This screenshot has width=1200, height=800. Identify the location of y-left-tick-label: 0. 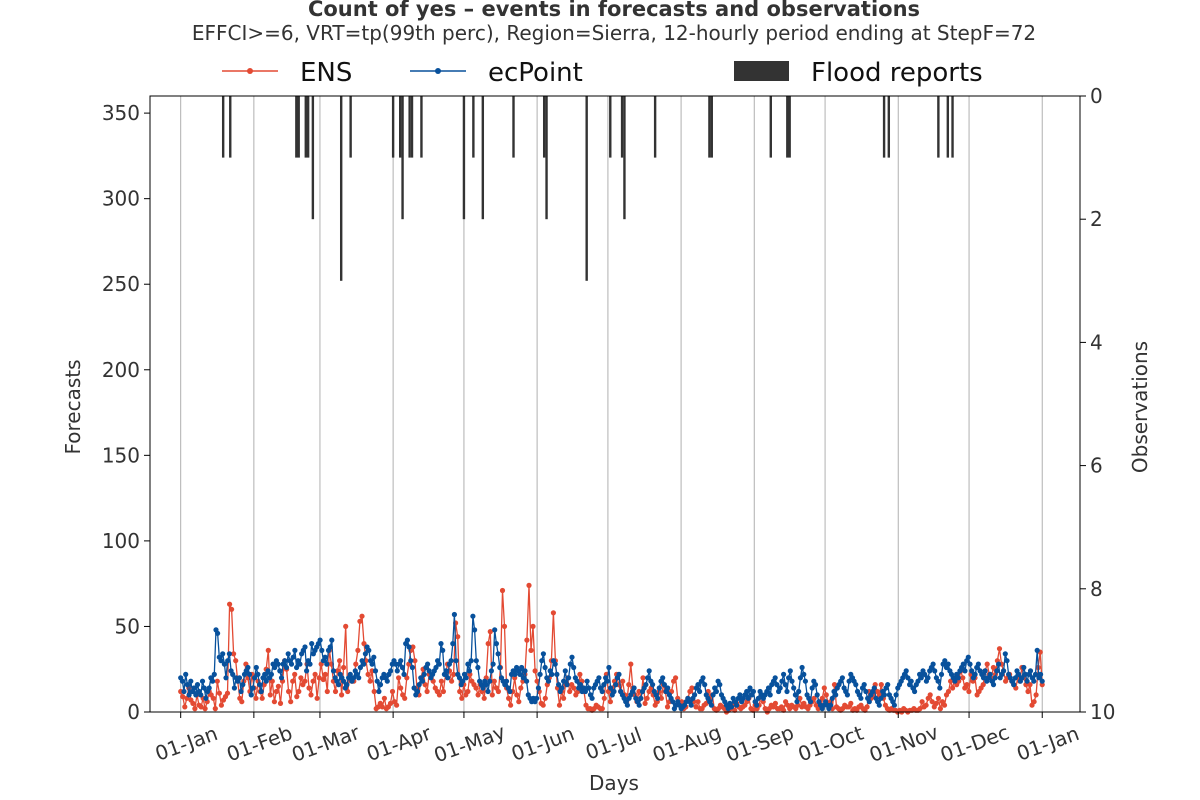
(133, 712).